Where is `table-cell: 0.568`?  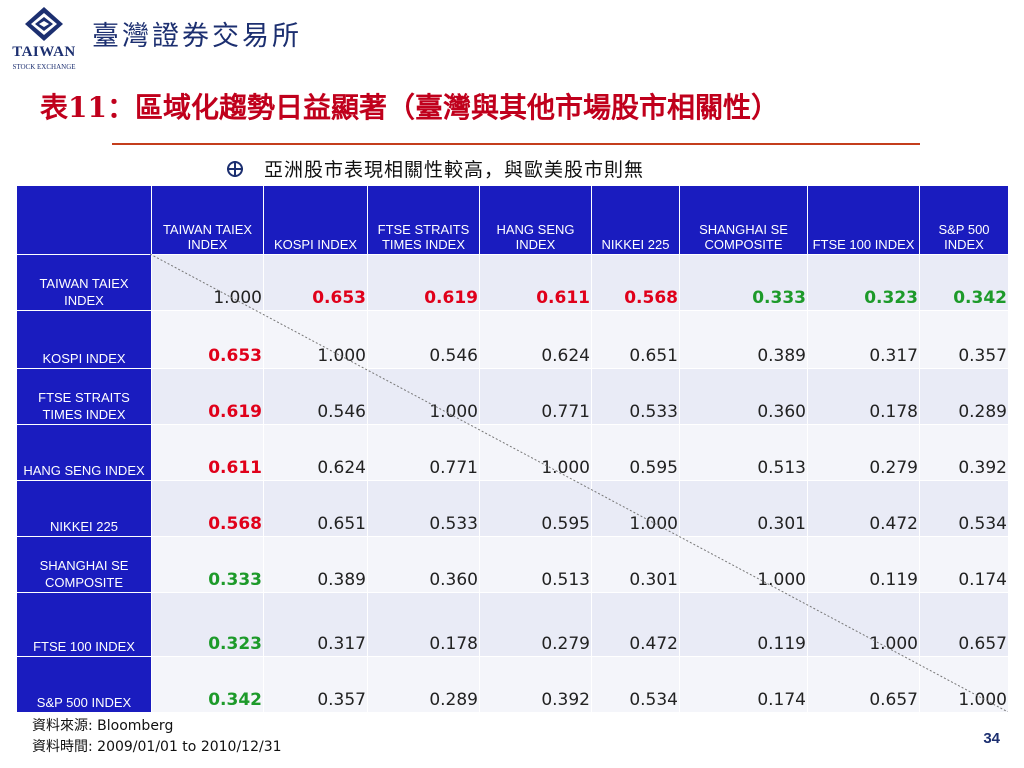
table-cell: 0.568 is located at coordinates (635, 282).